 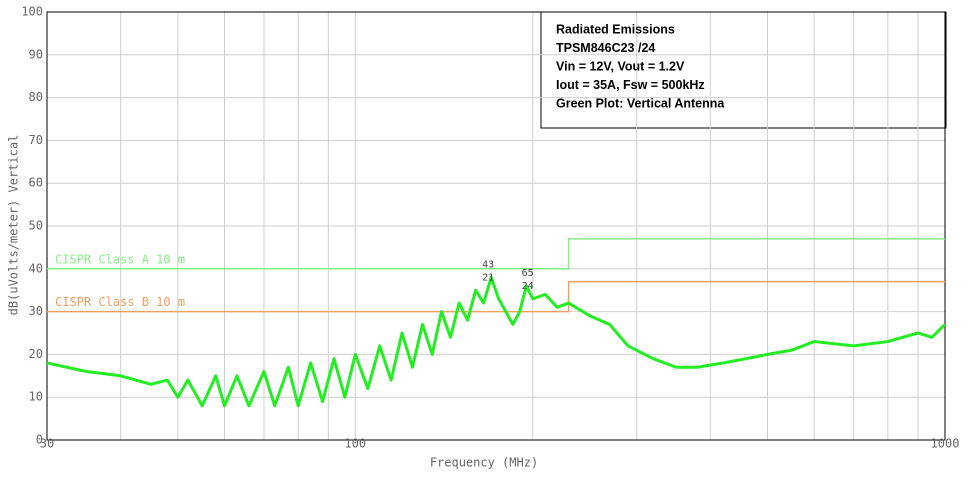 What do you see at coordinates (36, 140) in the screenshot?
I see `y-tick-label: 70` at bounding box center [36, 140].